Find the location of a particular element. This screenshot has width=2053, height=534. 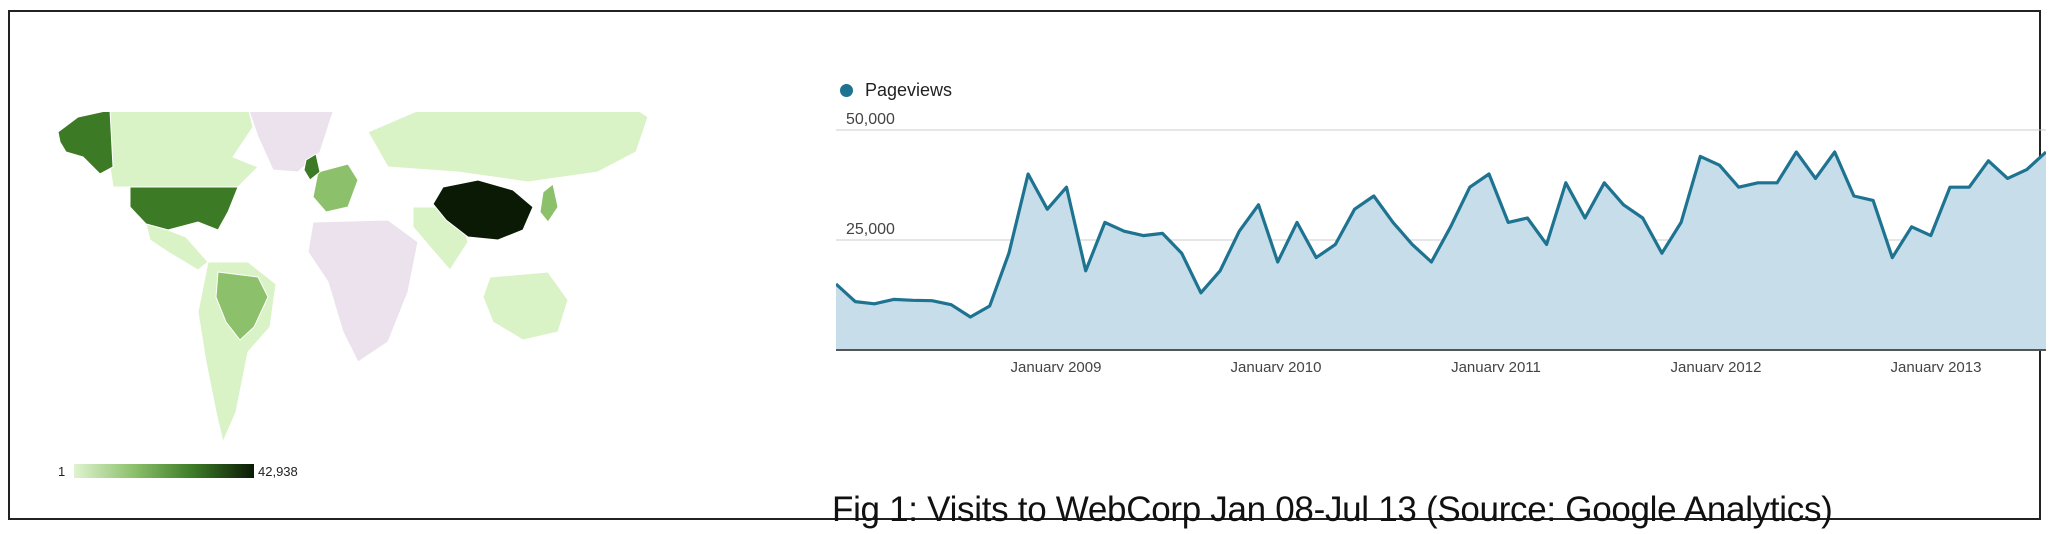

y-tick-label: 50,000 is located at coordinates (870, 119).